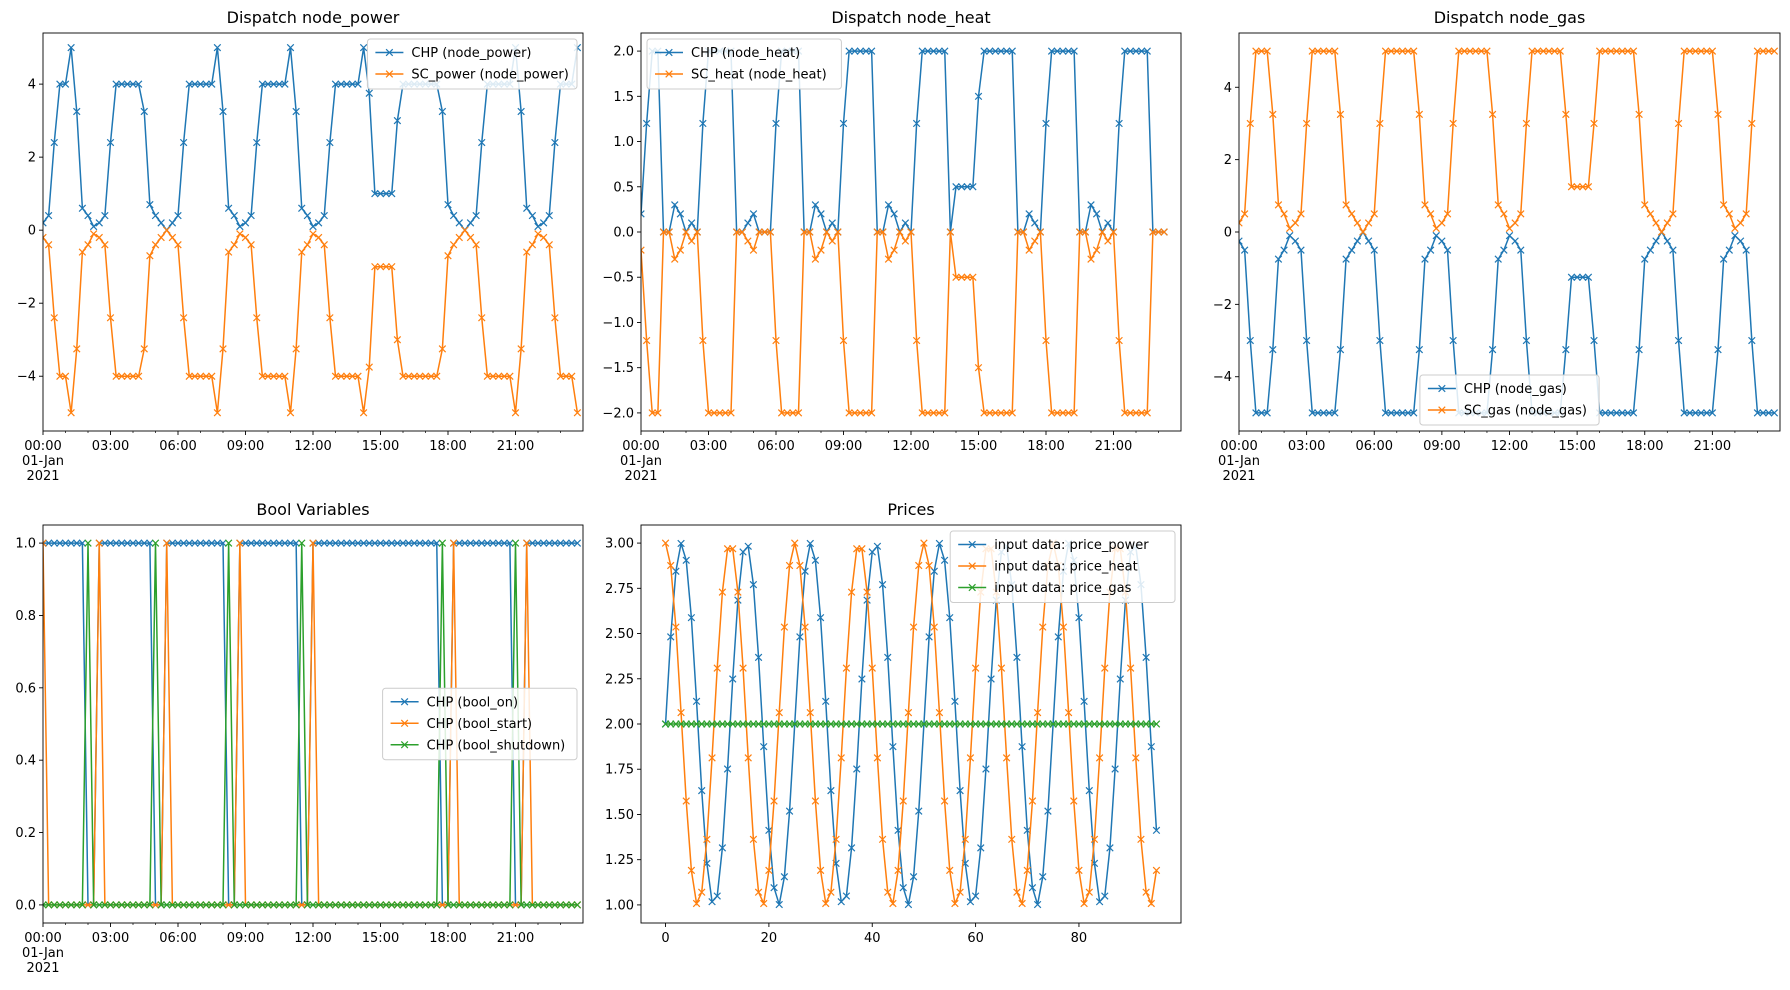 This screenshot has height=990, width=1790. What do you see at coordinates (623, 97) in the screenshot?
I see `y-tick-label: 1.5` at bounding box center [623, 97].